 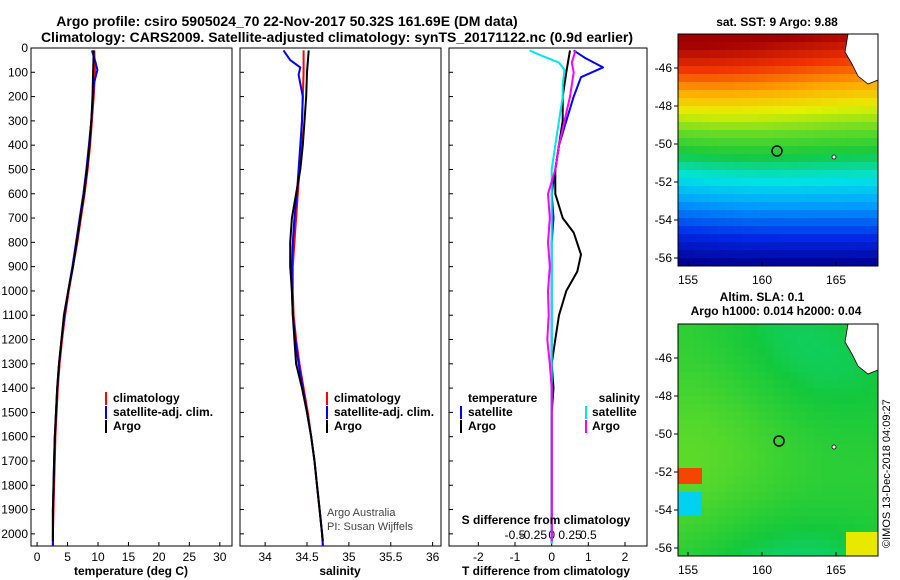 I want to click on map-x-tick-label: 165, so click(x=836, y=280).